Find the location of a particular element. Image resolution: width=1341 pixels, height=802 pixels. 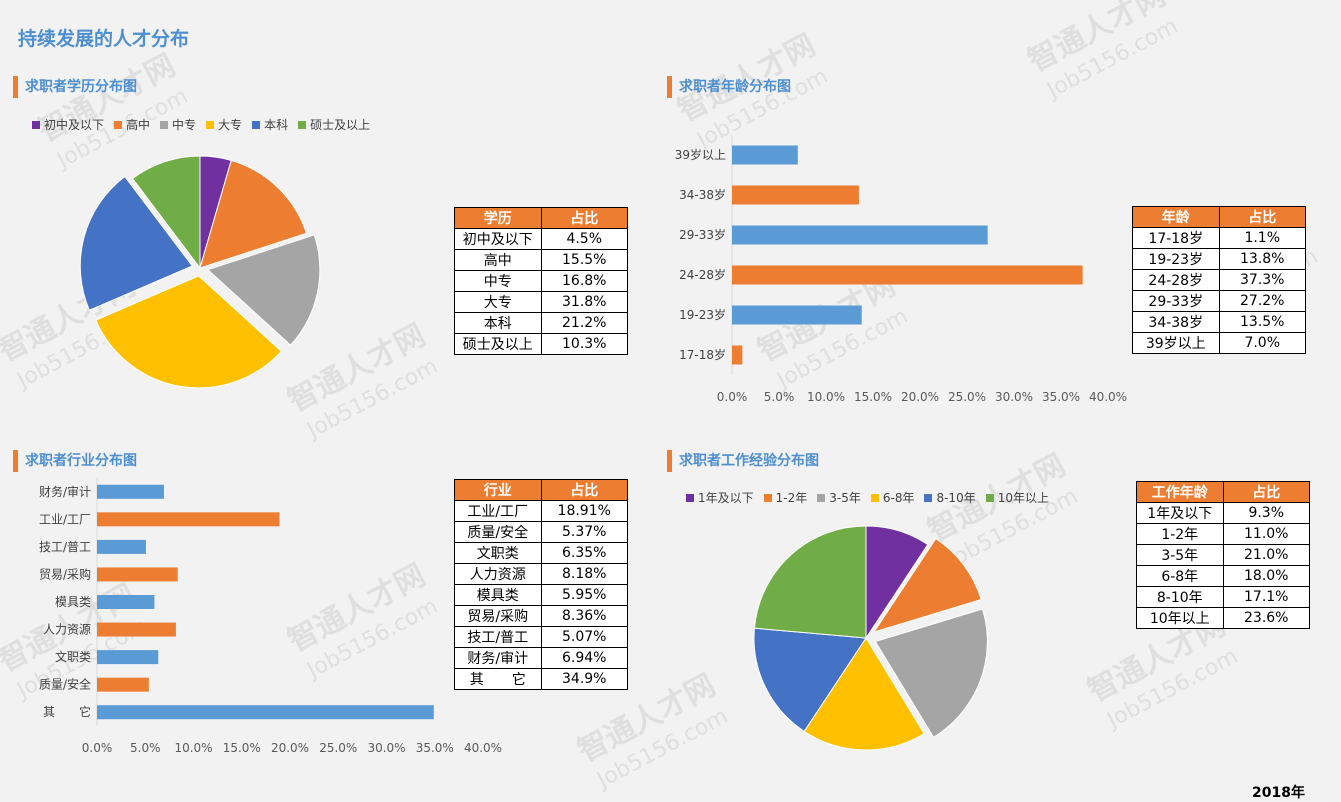

table-row: 模具类 5.95% is located at coordinates (541, 595).